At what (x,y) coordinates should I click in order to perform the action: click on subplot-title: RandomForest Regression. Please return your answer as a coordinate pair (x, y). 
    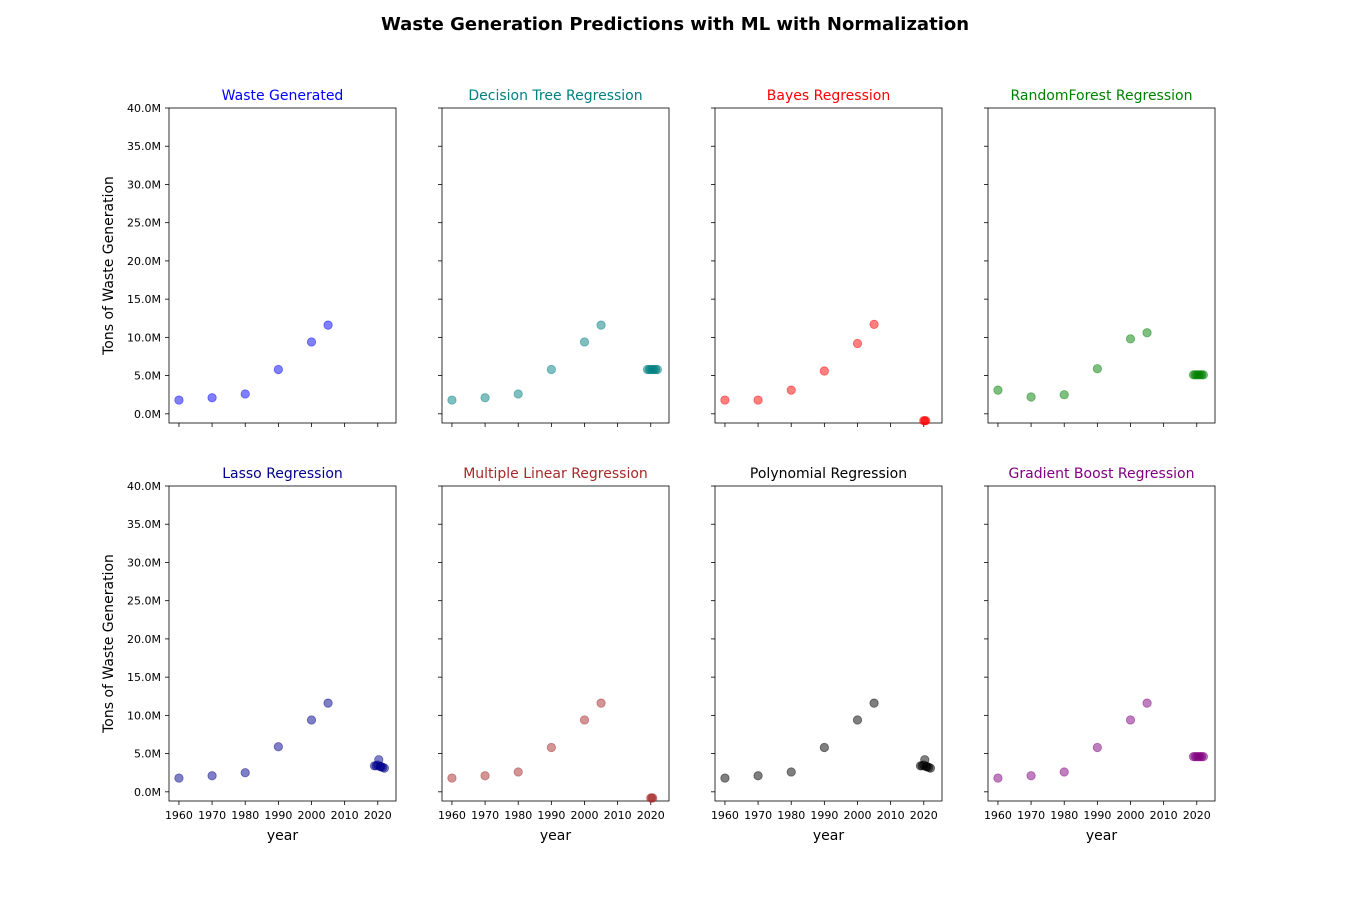
    Looking at the image, I should click on (1102, 96).